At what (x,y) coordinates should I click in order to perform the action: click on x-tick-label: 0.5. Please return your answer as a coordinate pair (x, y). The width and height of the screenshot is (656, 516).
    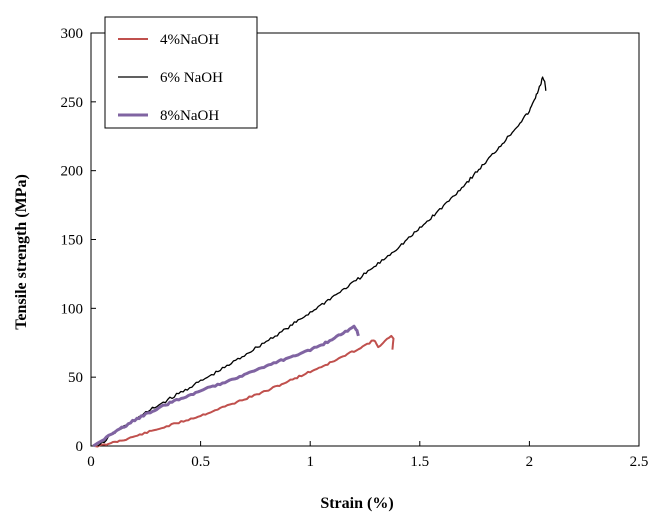
    Looking at the image, I should click on (200, 462).